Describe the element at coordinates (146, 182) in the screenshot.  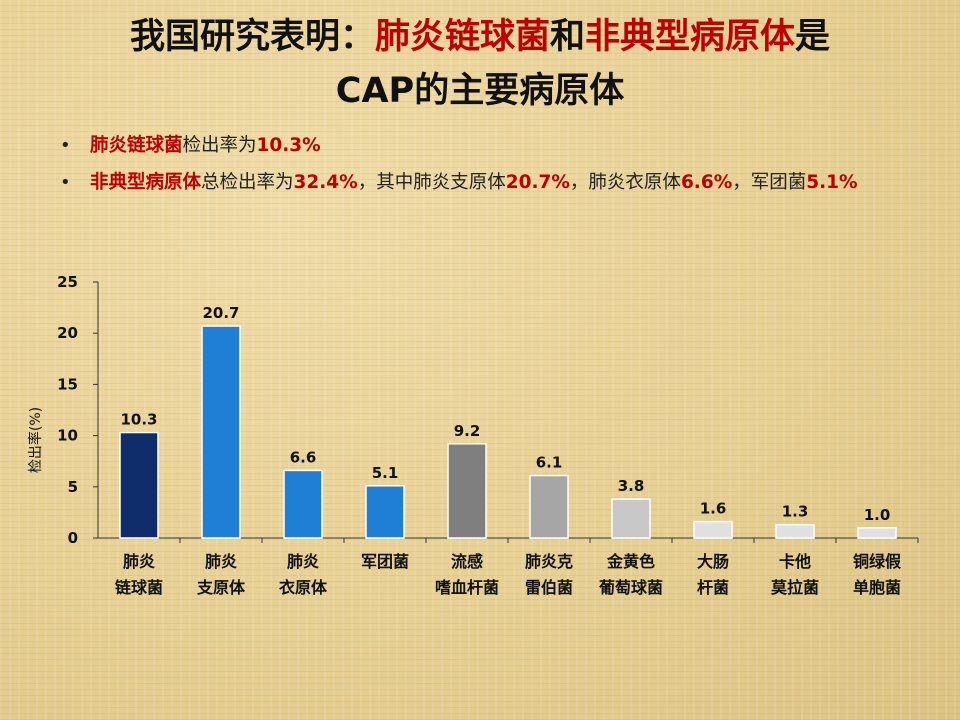
I see `bullet-highlight: 非典型病原体` at that location.